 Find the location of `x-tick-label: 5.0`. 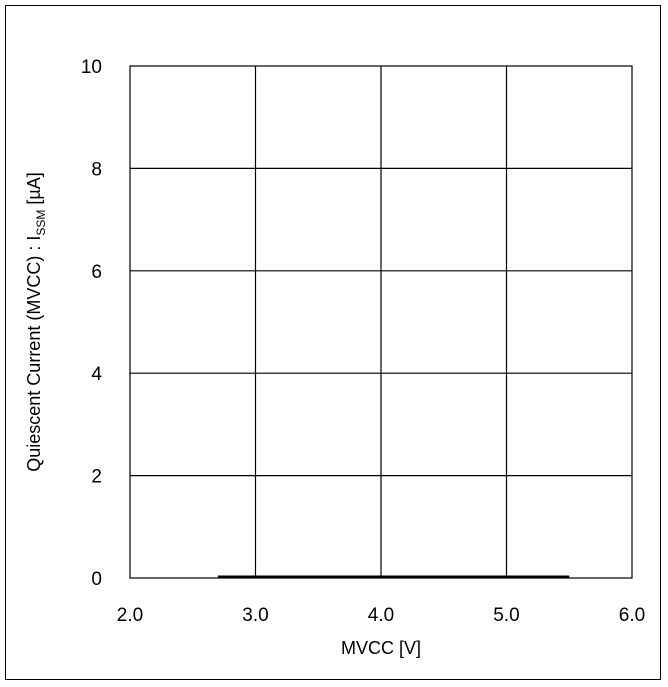

x-tick-label: 5.0 is located at coordinates (506, 615).